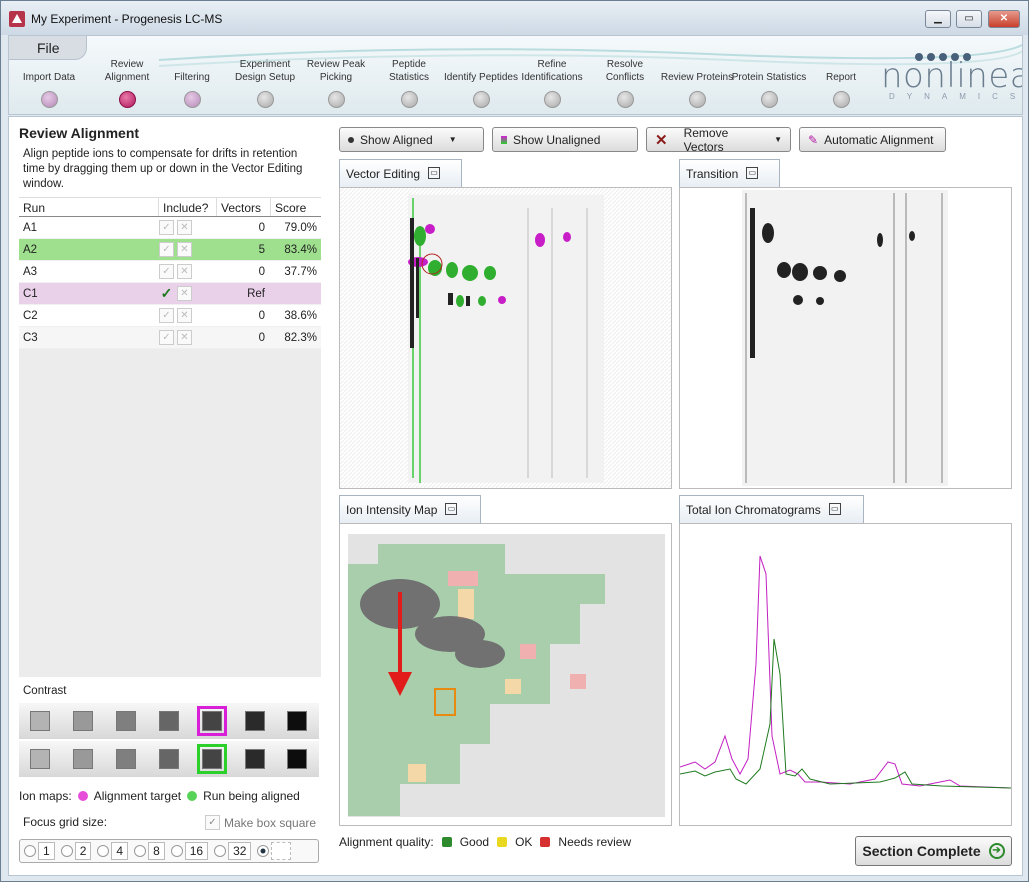 The image size is (1029, 882). Describe the element at coordinates (552, 83) in the screenshot. I see `workflow-step: Refine Identifications` at that location.